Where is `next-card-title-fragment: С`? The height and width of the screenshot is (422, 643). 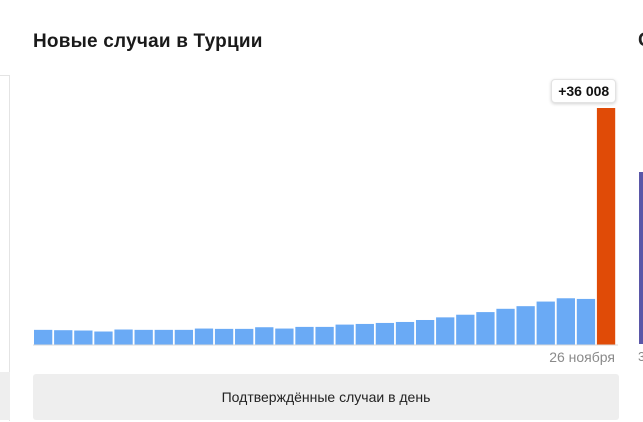
next-card-title-fragment: С is located at coordinates (640, 40).